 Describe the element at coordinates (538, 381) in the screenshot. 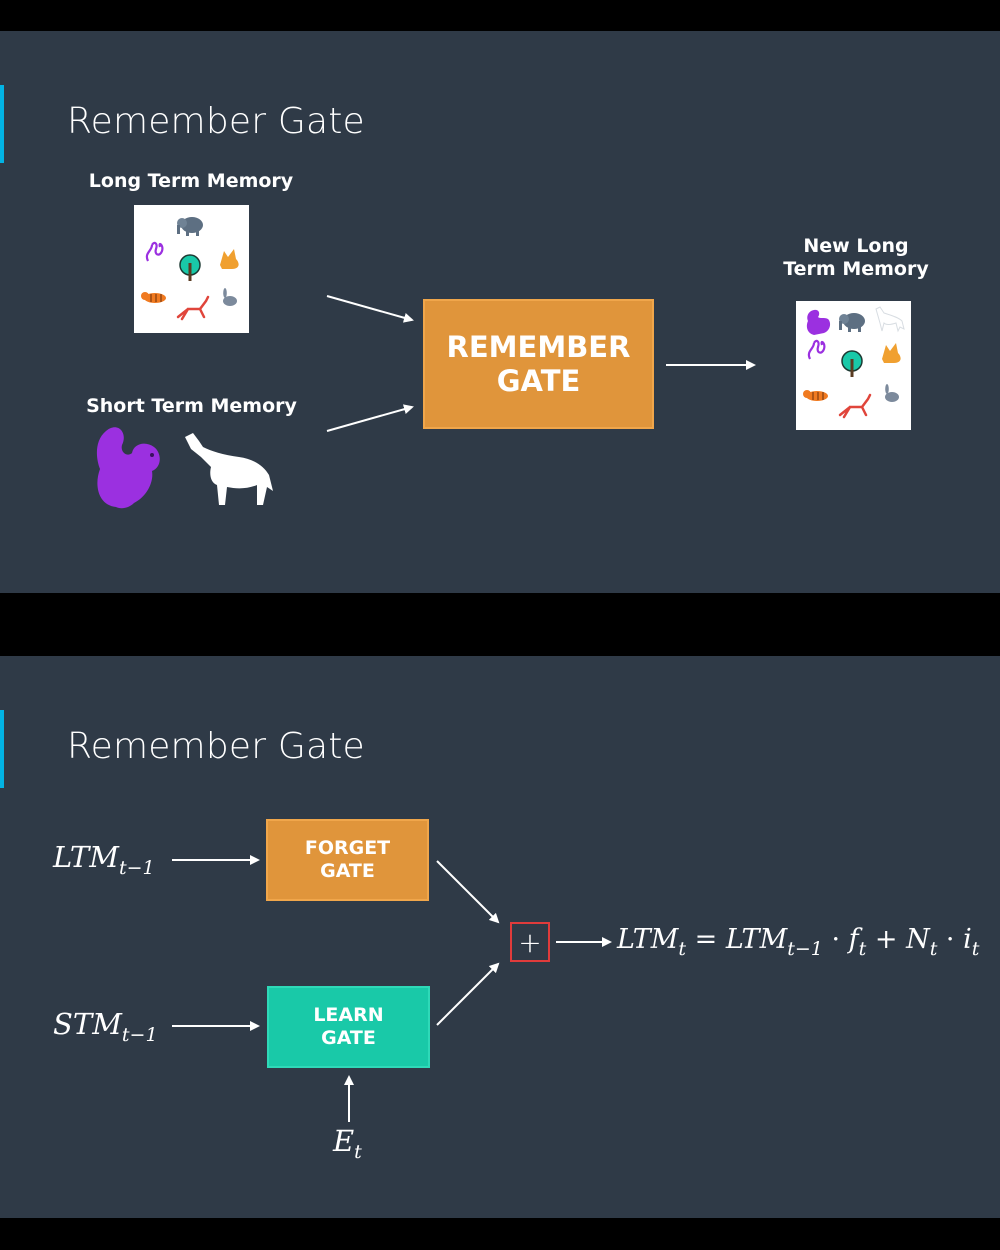

I see `remember-gate-label-line2: GATE` at that location.